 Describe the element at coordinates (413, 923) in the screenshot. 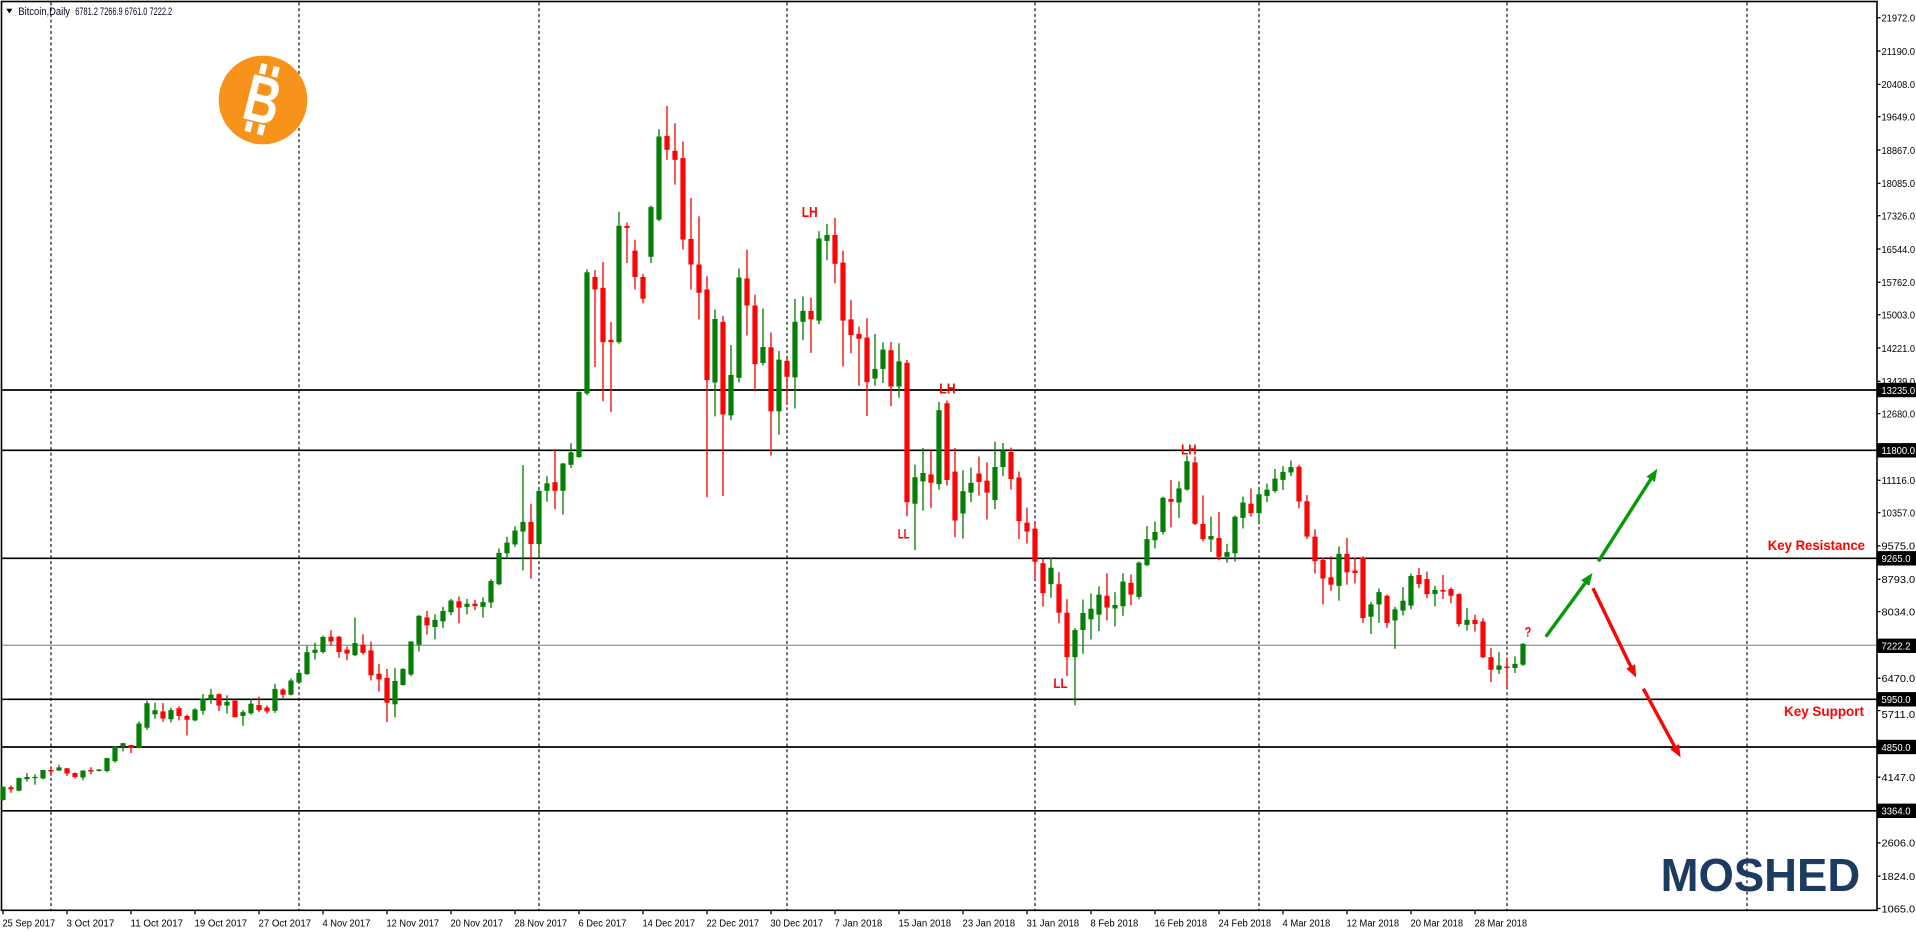

I see `svg-text: 12 Nov 2017` at that location.